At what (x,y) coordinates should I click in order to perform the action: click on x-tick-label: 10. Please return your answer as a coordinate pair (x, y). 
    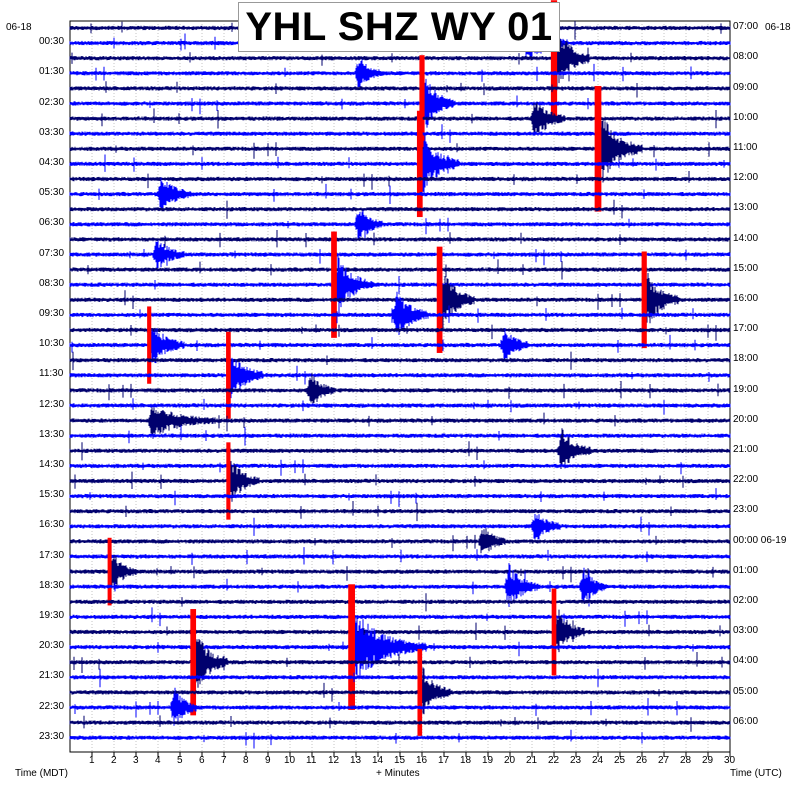
    Looking at the image, I should click on (290, 760).